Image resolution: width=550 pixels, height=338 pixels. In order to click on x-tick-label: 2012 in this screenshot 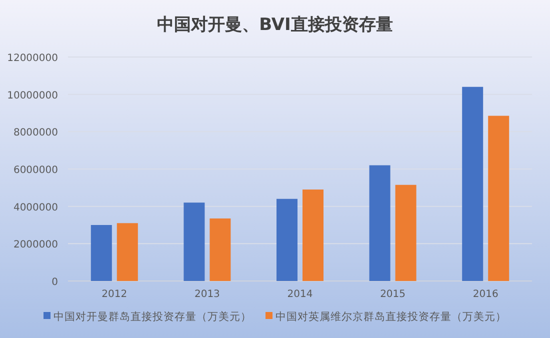, I will do `click(115, 294)`.